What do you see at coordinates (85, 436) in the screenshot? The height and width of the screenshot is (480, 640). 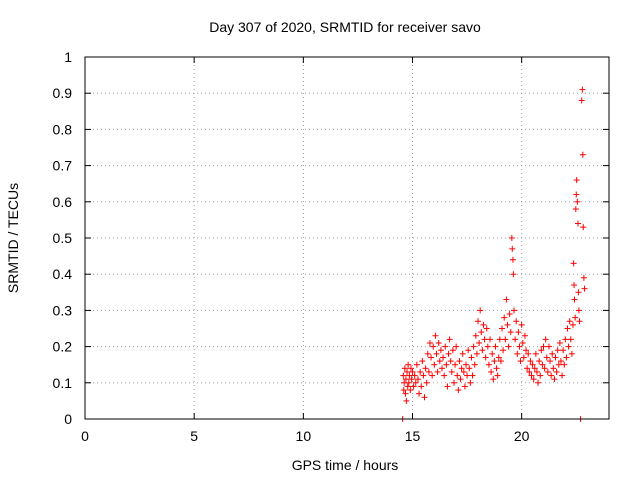 I see `x-tick-label: 0` at bounding box center [85, 436].